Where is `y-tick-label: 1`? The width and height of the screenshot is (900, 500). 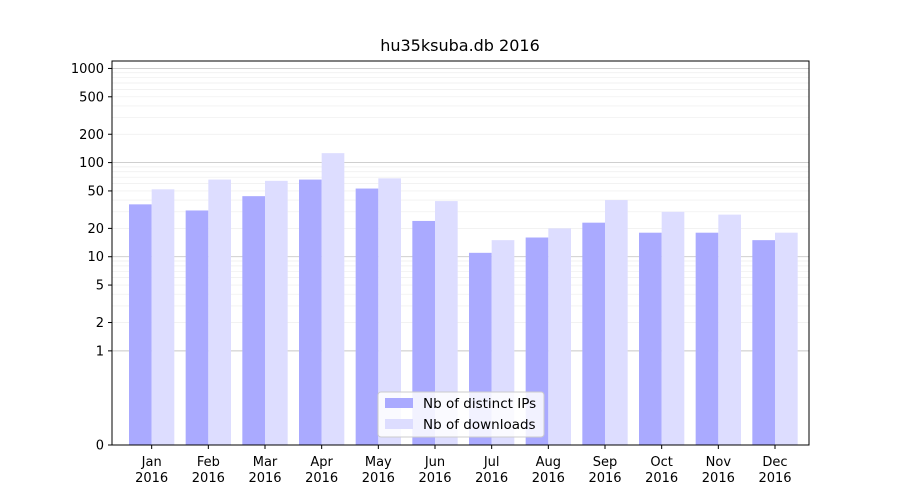 y-tick-label: 1 is located at coordinates (100, 351).